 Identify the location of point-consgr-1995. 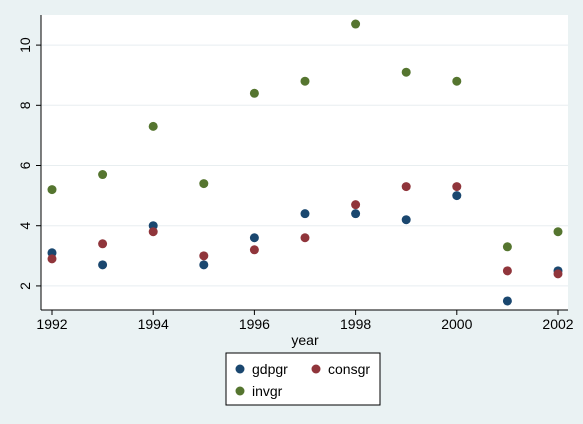
(204, 256).